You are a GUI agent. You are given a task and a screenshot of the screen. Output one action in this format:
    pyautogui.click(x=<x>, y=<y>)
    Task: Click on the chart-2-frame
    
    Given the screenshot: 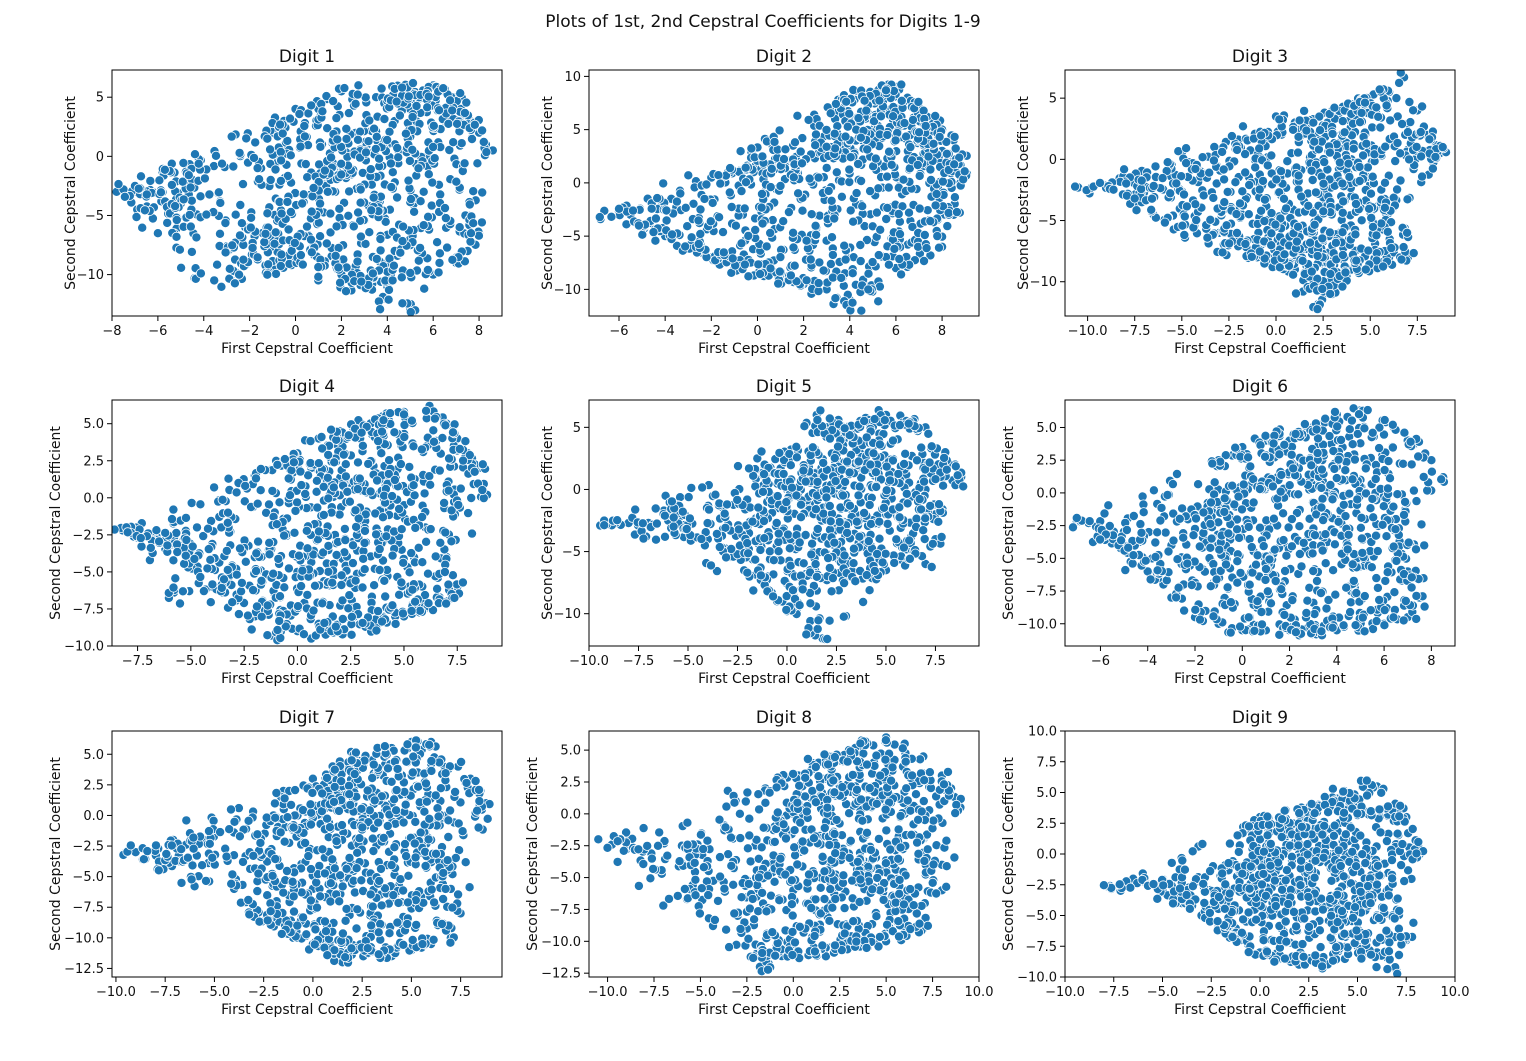 What is the action you would take?
    pyautogui.click(x=784, y=193)
    